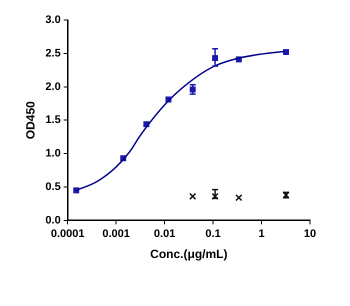  I want to click on y-tick-label: 1.5, so click(53, 120).